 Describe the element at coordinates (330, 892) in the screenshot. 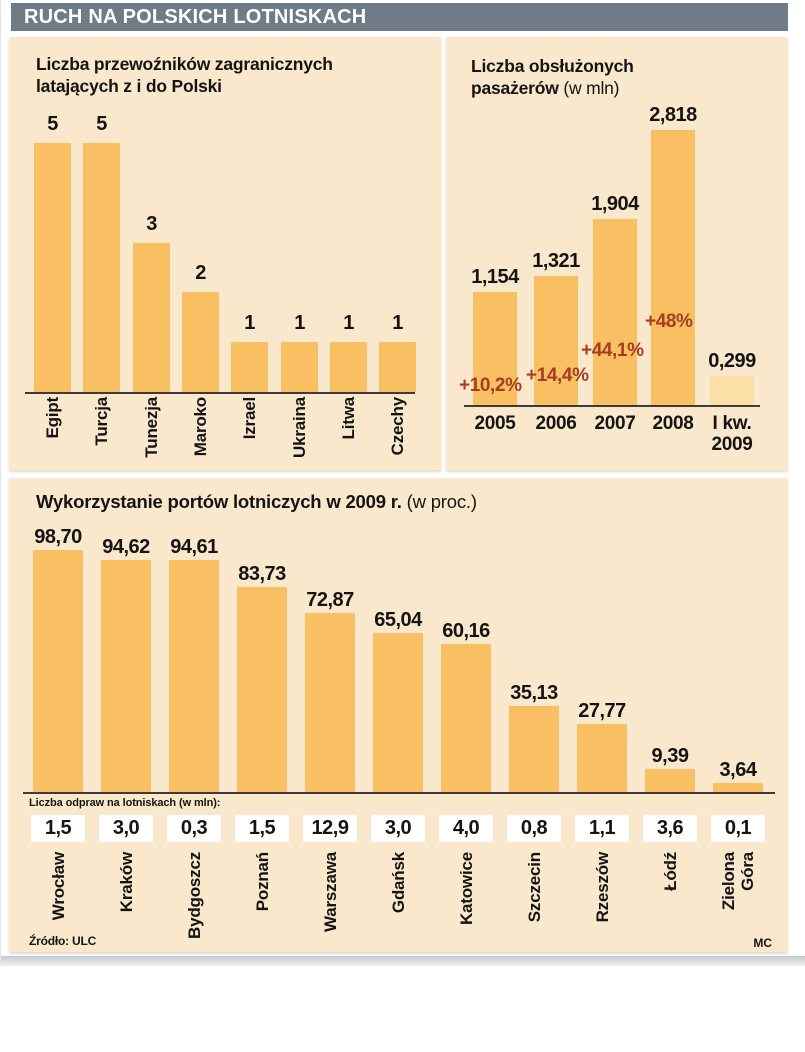

I see `category-label: Warszawa` at that location.